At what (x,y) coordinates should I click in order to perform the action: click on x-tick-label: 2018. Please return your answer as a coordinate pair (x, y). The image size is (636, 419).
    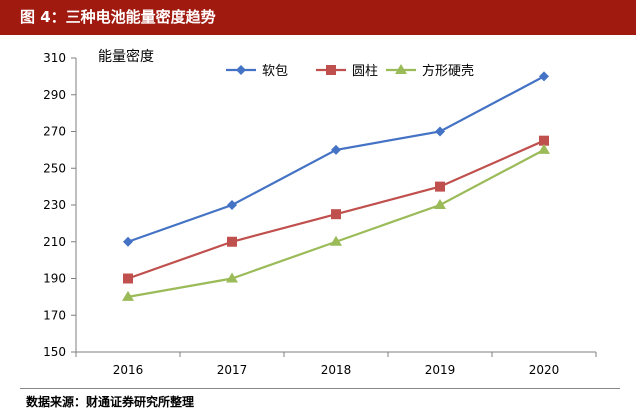
    Looking at the image, I should click on (336, 370).